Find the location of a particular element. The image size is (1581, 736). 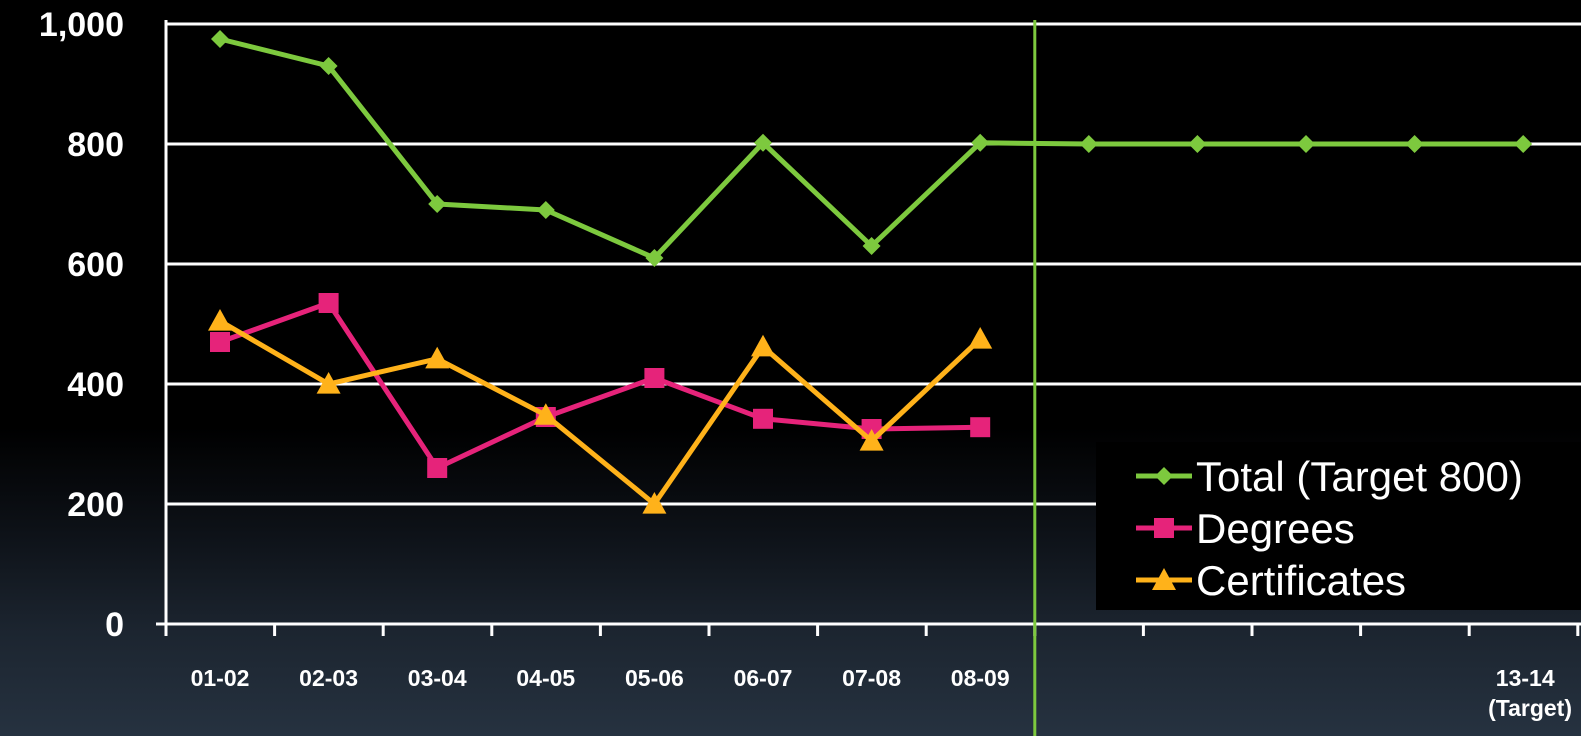

y-tick-label: 1,000 is located at coordinates (81, 25).